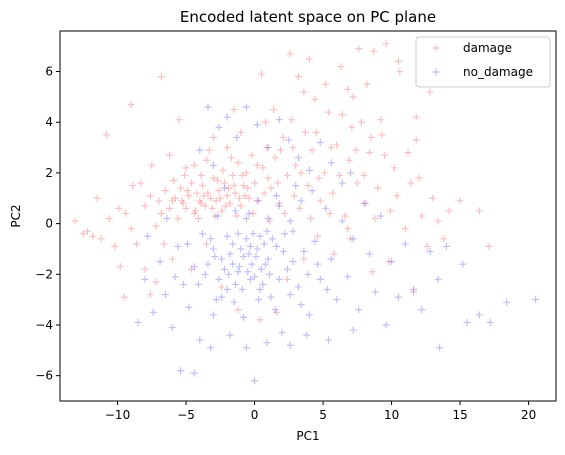 The width and height of the screenshot is (565, 455). What do you see at coordinates (436, 48) in the screenshot?
I see `legend-marker-damage` at bounding box center [436, 48].